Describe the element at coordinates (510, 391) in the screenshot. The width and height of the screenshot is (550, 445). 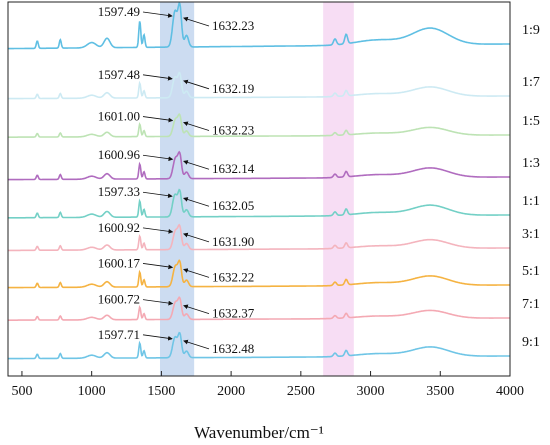
I see `x-tick-label-4000: 4000` at that location.